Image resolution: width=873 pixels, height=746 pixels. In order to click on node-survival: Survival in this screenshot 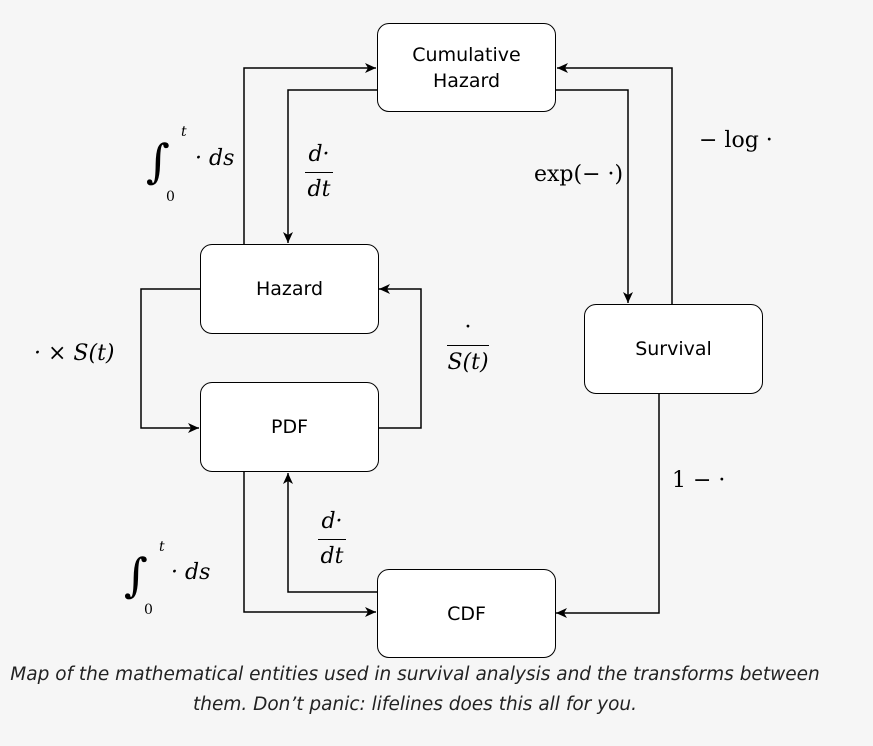, I will do `click(673, 349)`.